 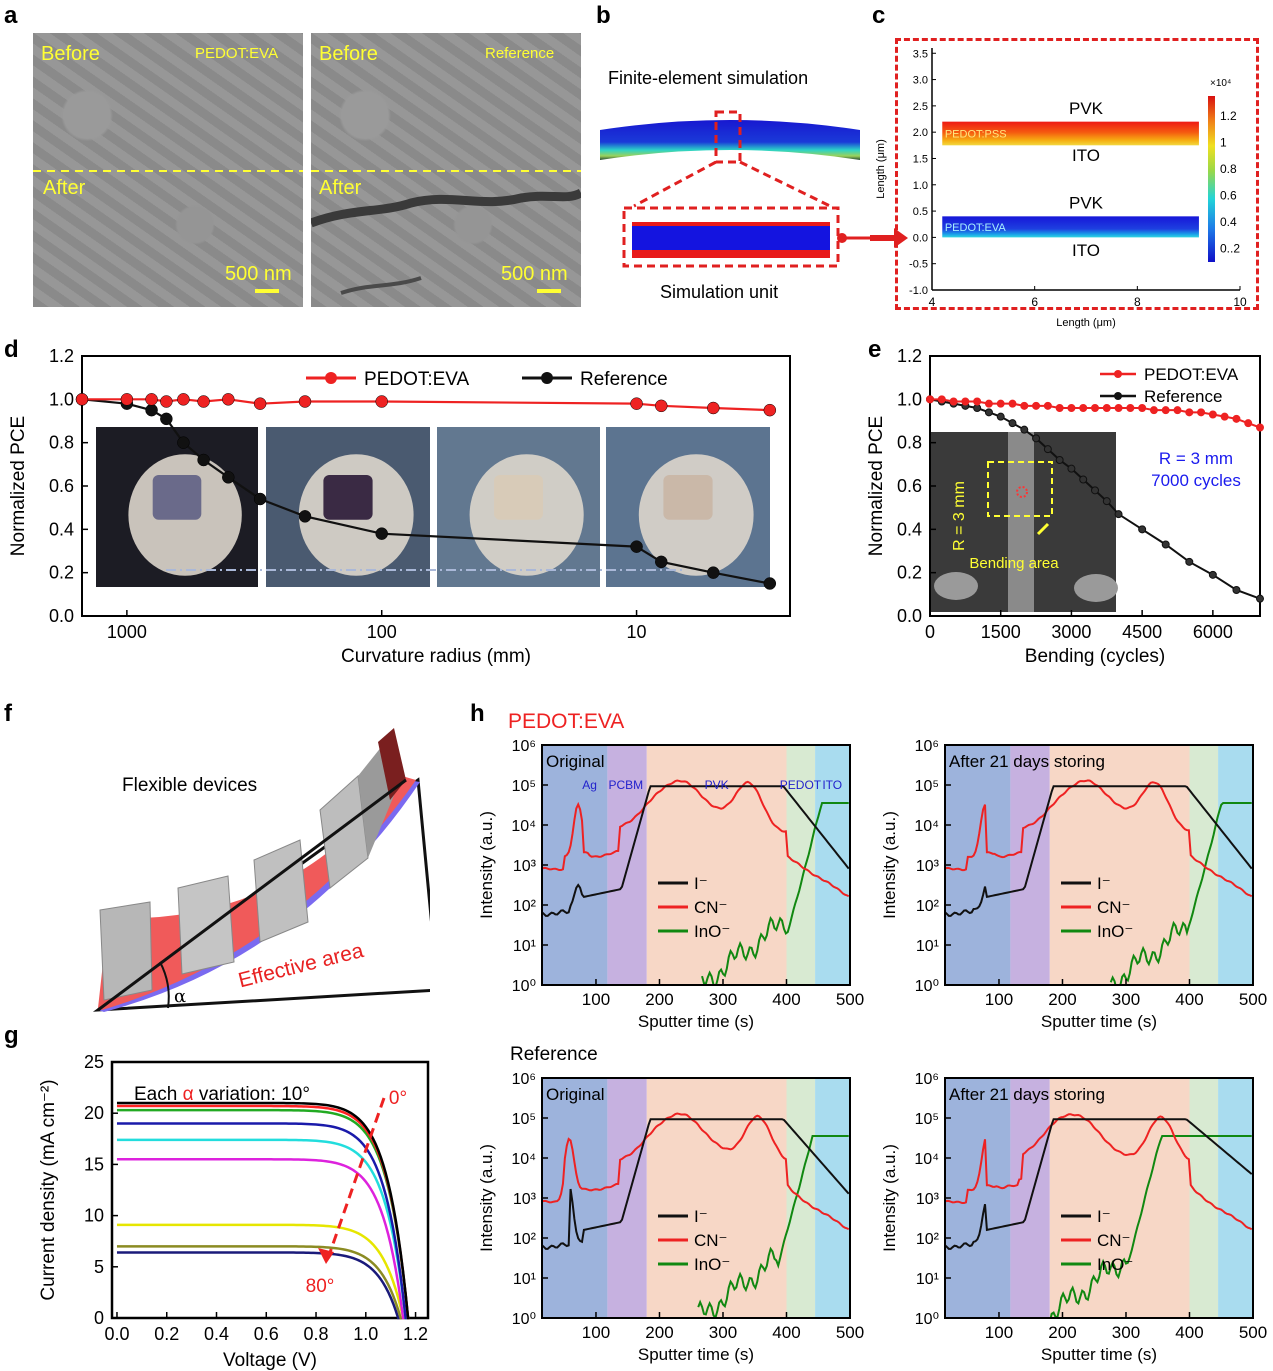 What do you see at coordinates (1223, 142) in the screenshot?
I see `colorbar-tick-label: 1` at bounding box center [1223, 142].